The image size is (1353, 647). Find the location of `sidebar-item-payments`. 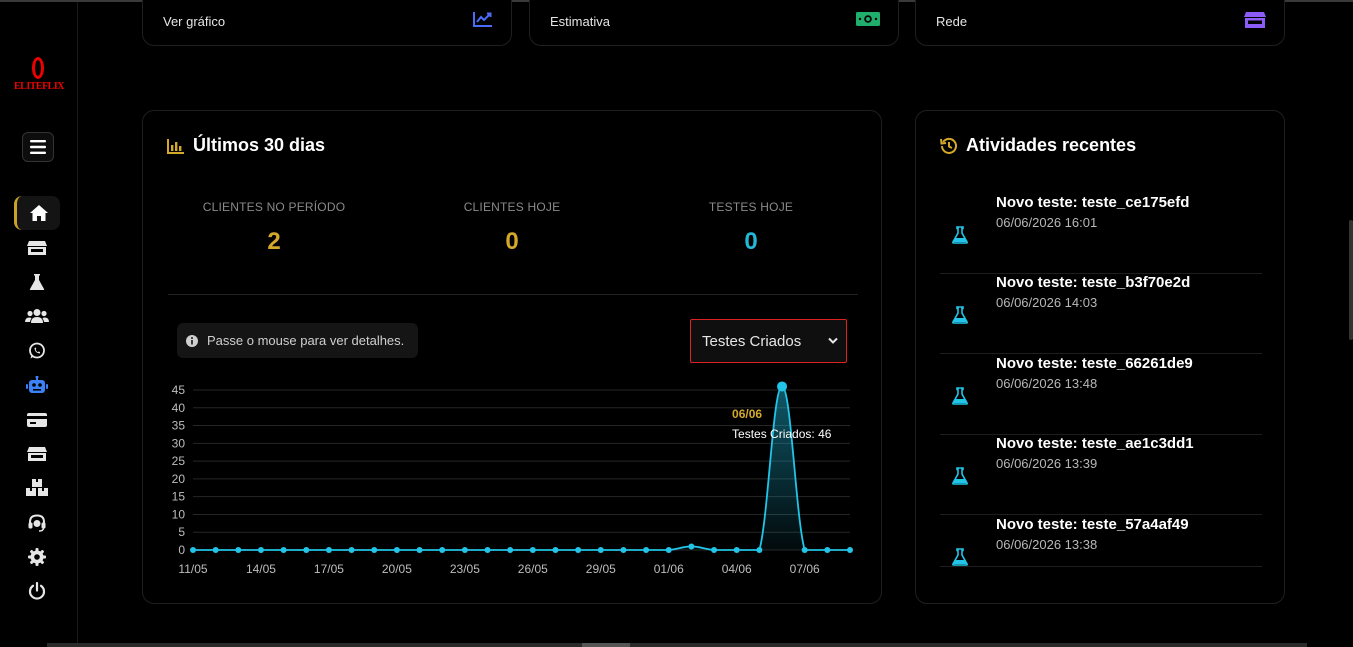

sidebar-item-payments is located at coordinates (37, 419).